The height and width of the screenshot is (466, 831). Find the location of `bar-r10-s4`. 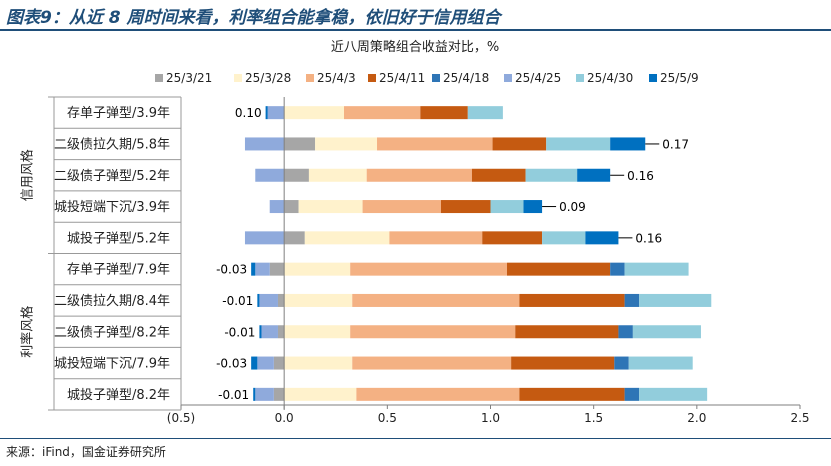

bar-r10-s4 is located at coordinates (572, 394).